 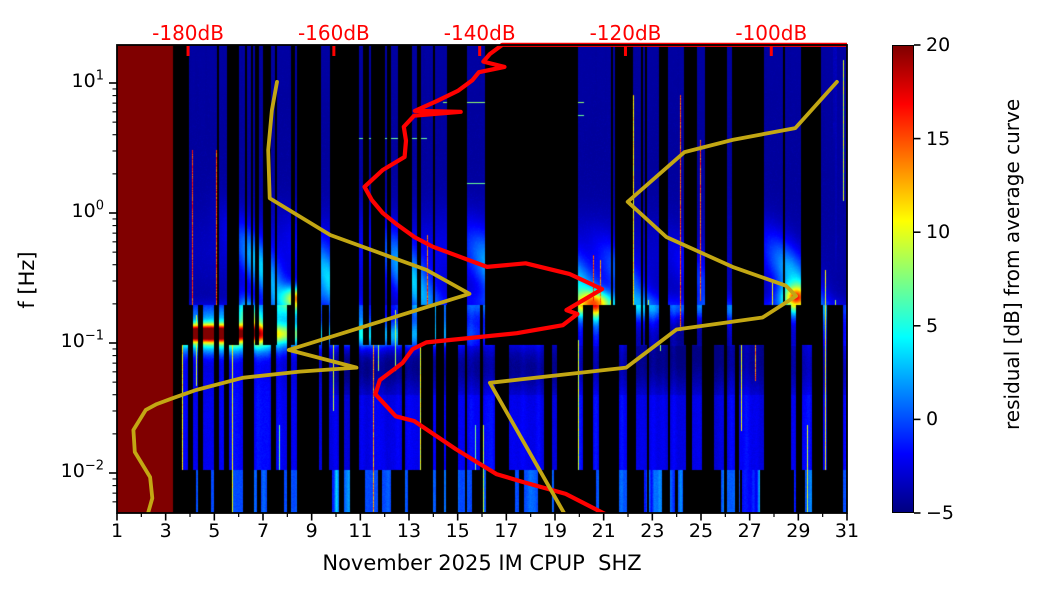 What do you see at coordinates (482, 563) in the screenshot?
I see `x-axis-label: November 2025 IM CPUP SHZ` at bounding box center [482, 563].